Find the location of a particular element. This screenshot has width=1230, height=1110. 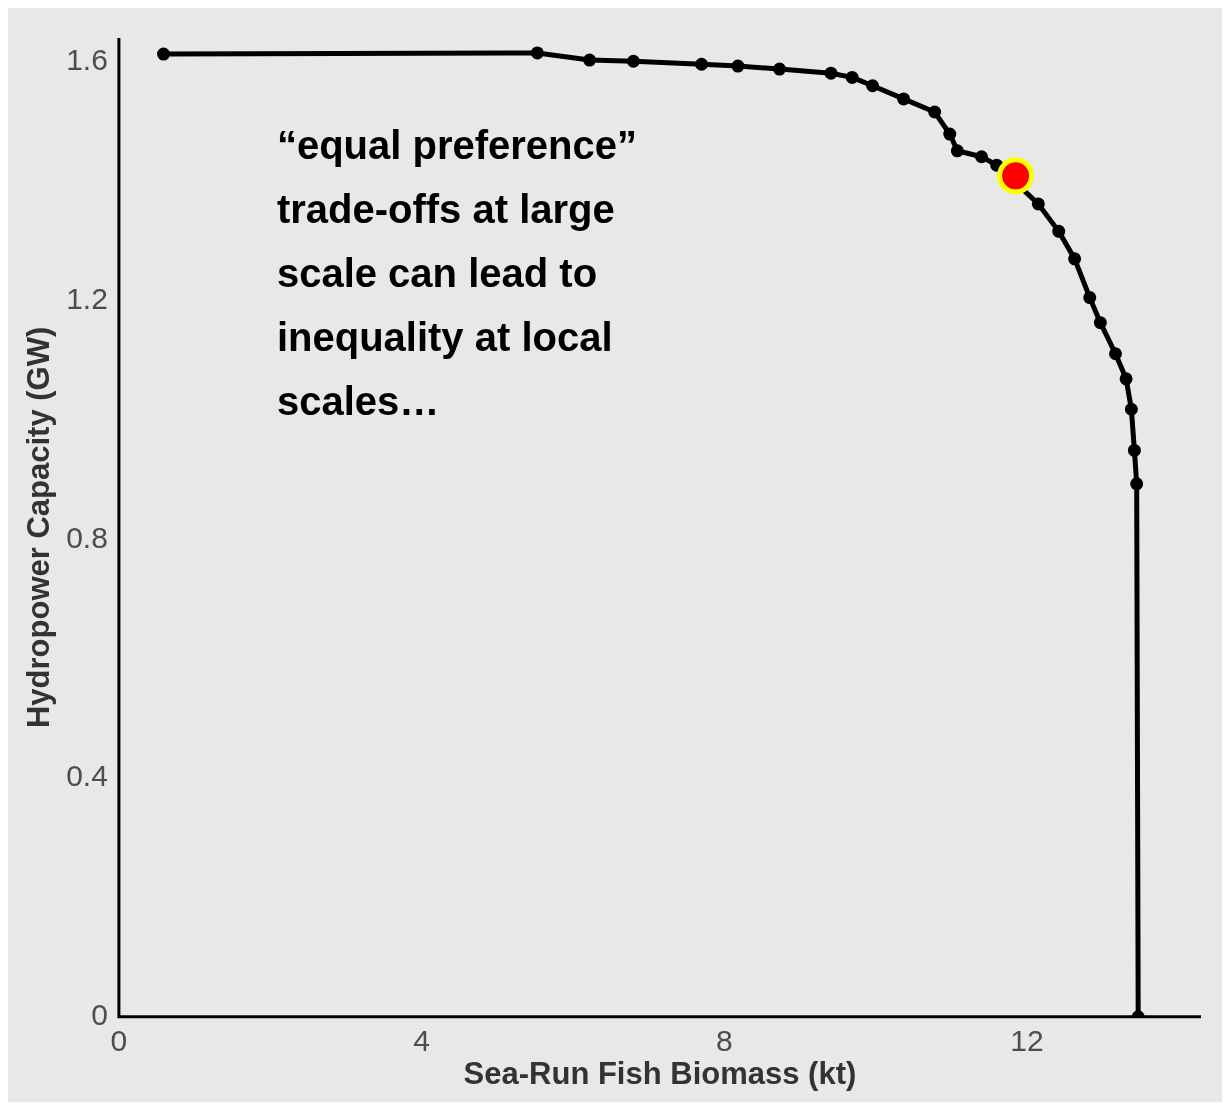

y-tick-label: 0.4 is located at coordinates (87, 776).